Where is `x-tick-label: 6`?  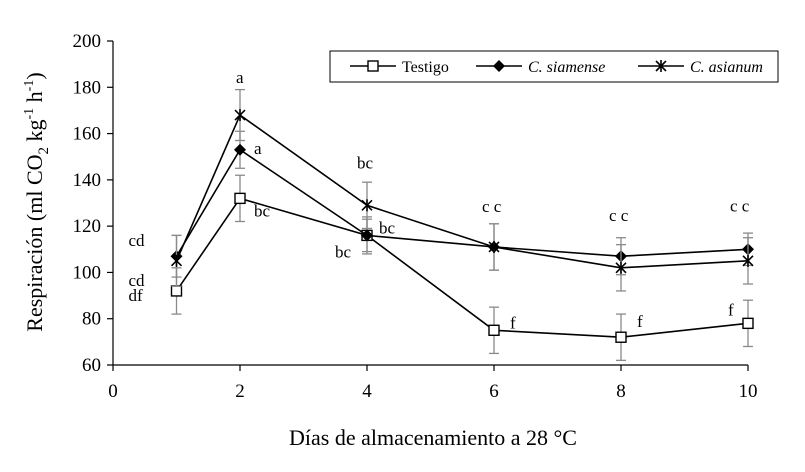 x-tick-label: 6 is located at coordinates (494, 391).